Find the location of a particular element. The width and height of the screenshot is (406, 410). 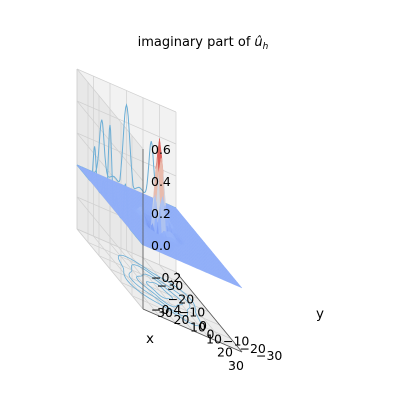

y-tick-label: −10 is located at coordinates (236, 341).